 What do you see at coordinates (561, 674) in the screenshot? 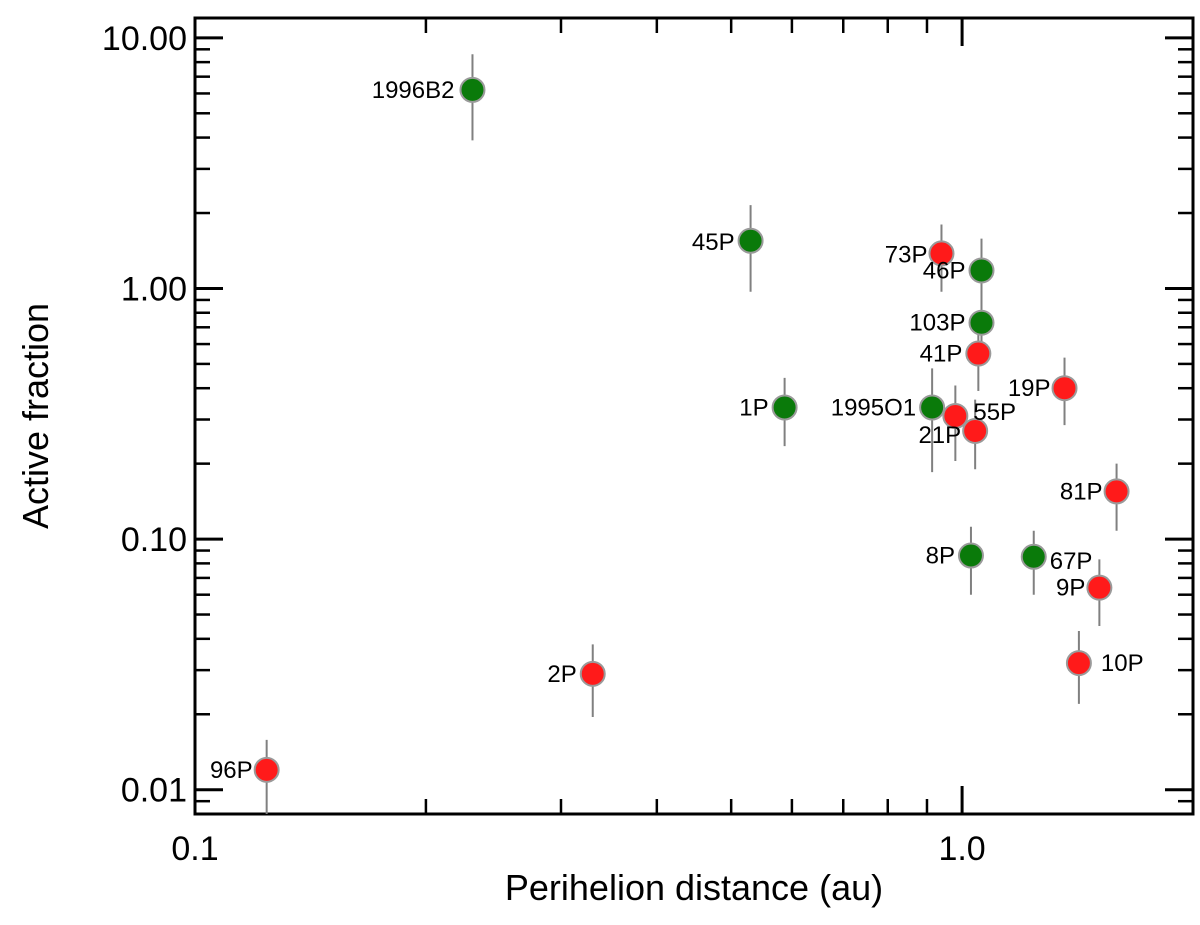
I see `point-label: 2P` at bounding box center [561, 674].